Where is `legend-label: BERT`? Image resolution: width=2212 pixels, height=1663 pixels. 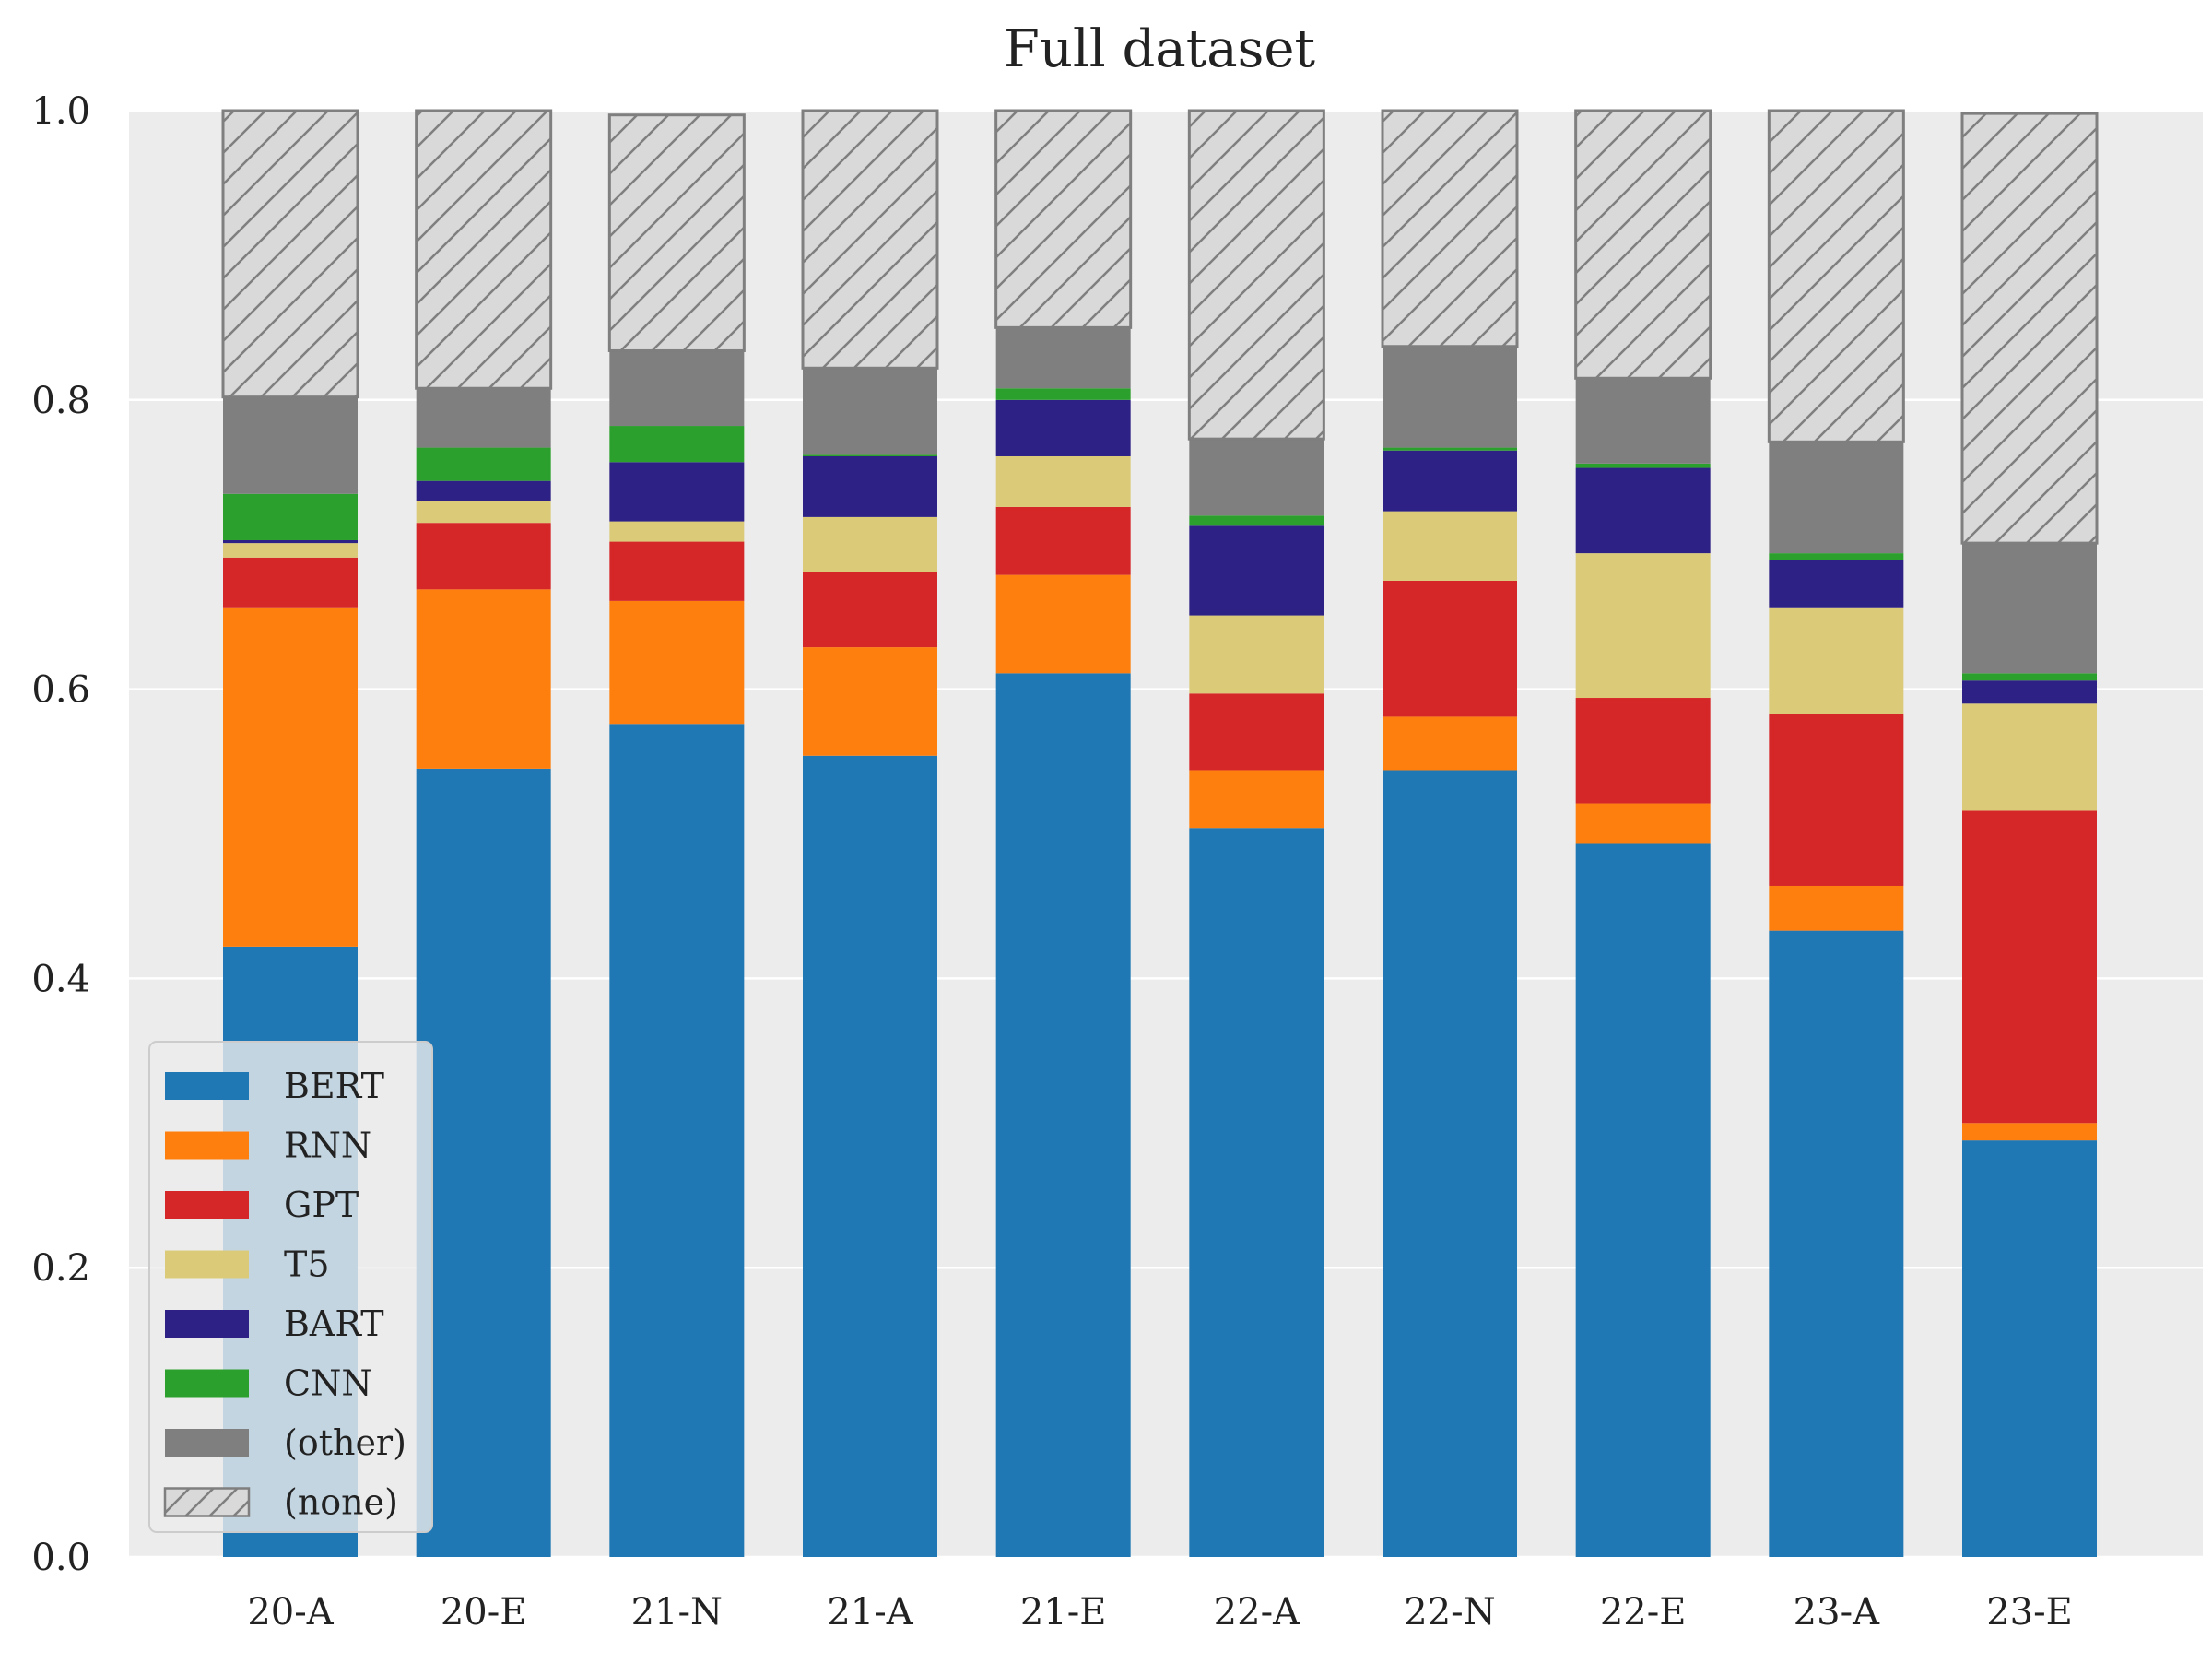 legend-label: BERT is located at coordinates (334, 1086).